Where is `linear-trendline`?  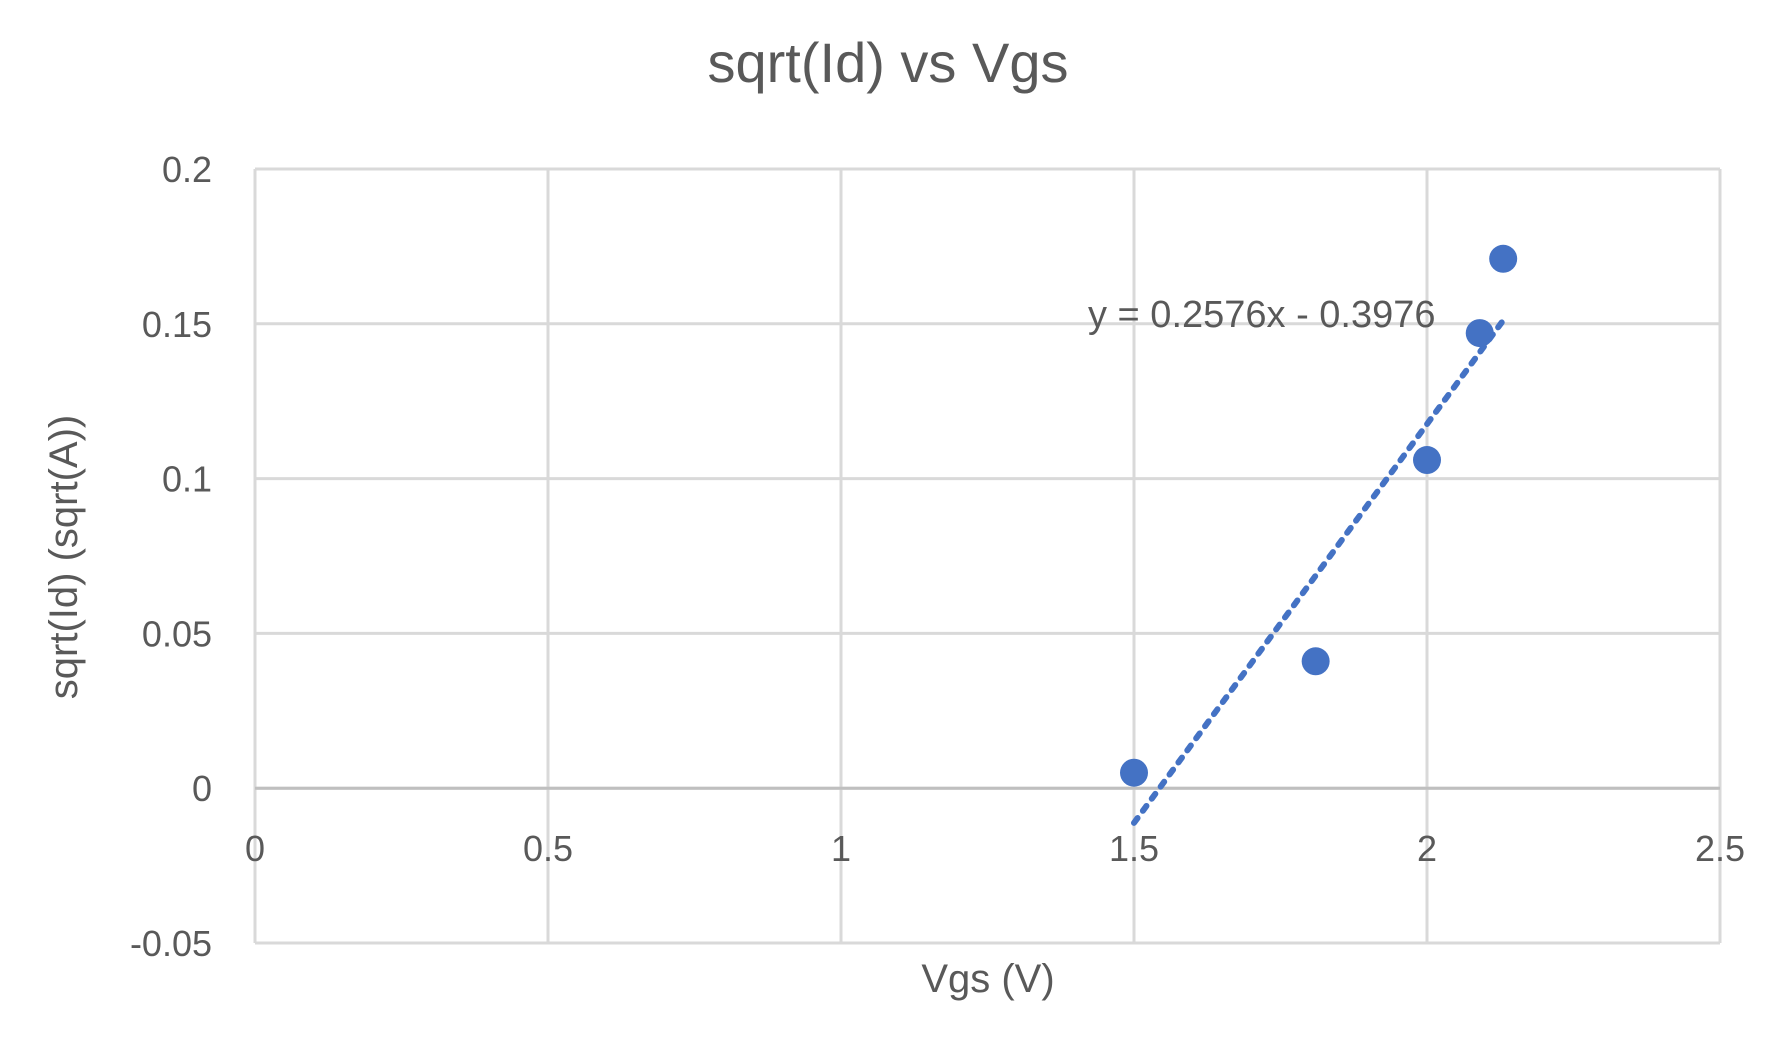
linear-trendline is located at coordinates (1319, 571).